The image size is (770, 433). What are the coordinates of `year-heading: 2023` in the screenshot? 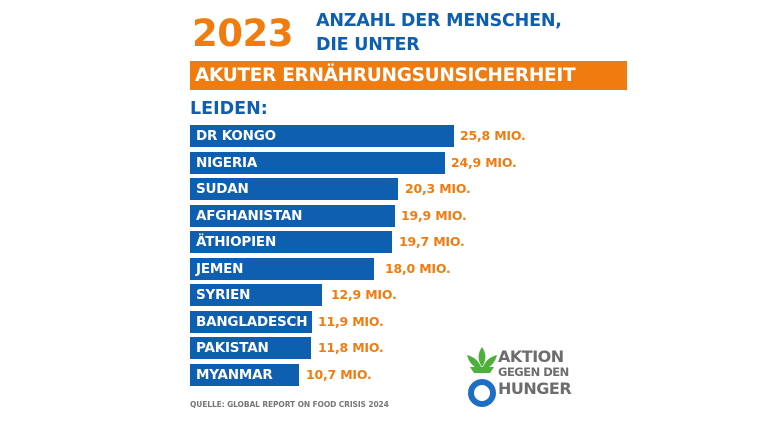 It's located at (242, 33).